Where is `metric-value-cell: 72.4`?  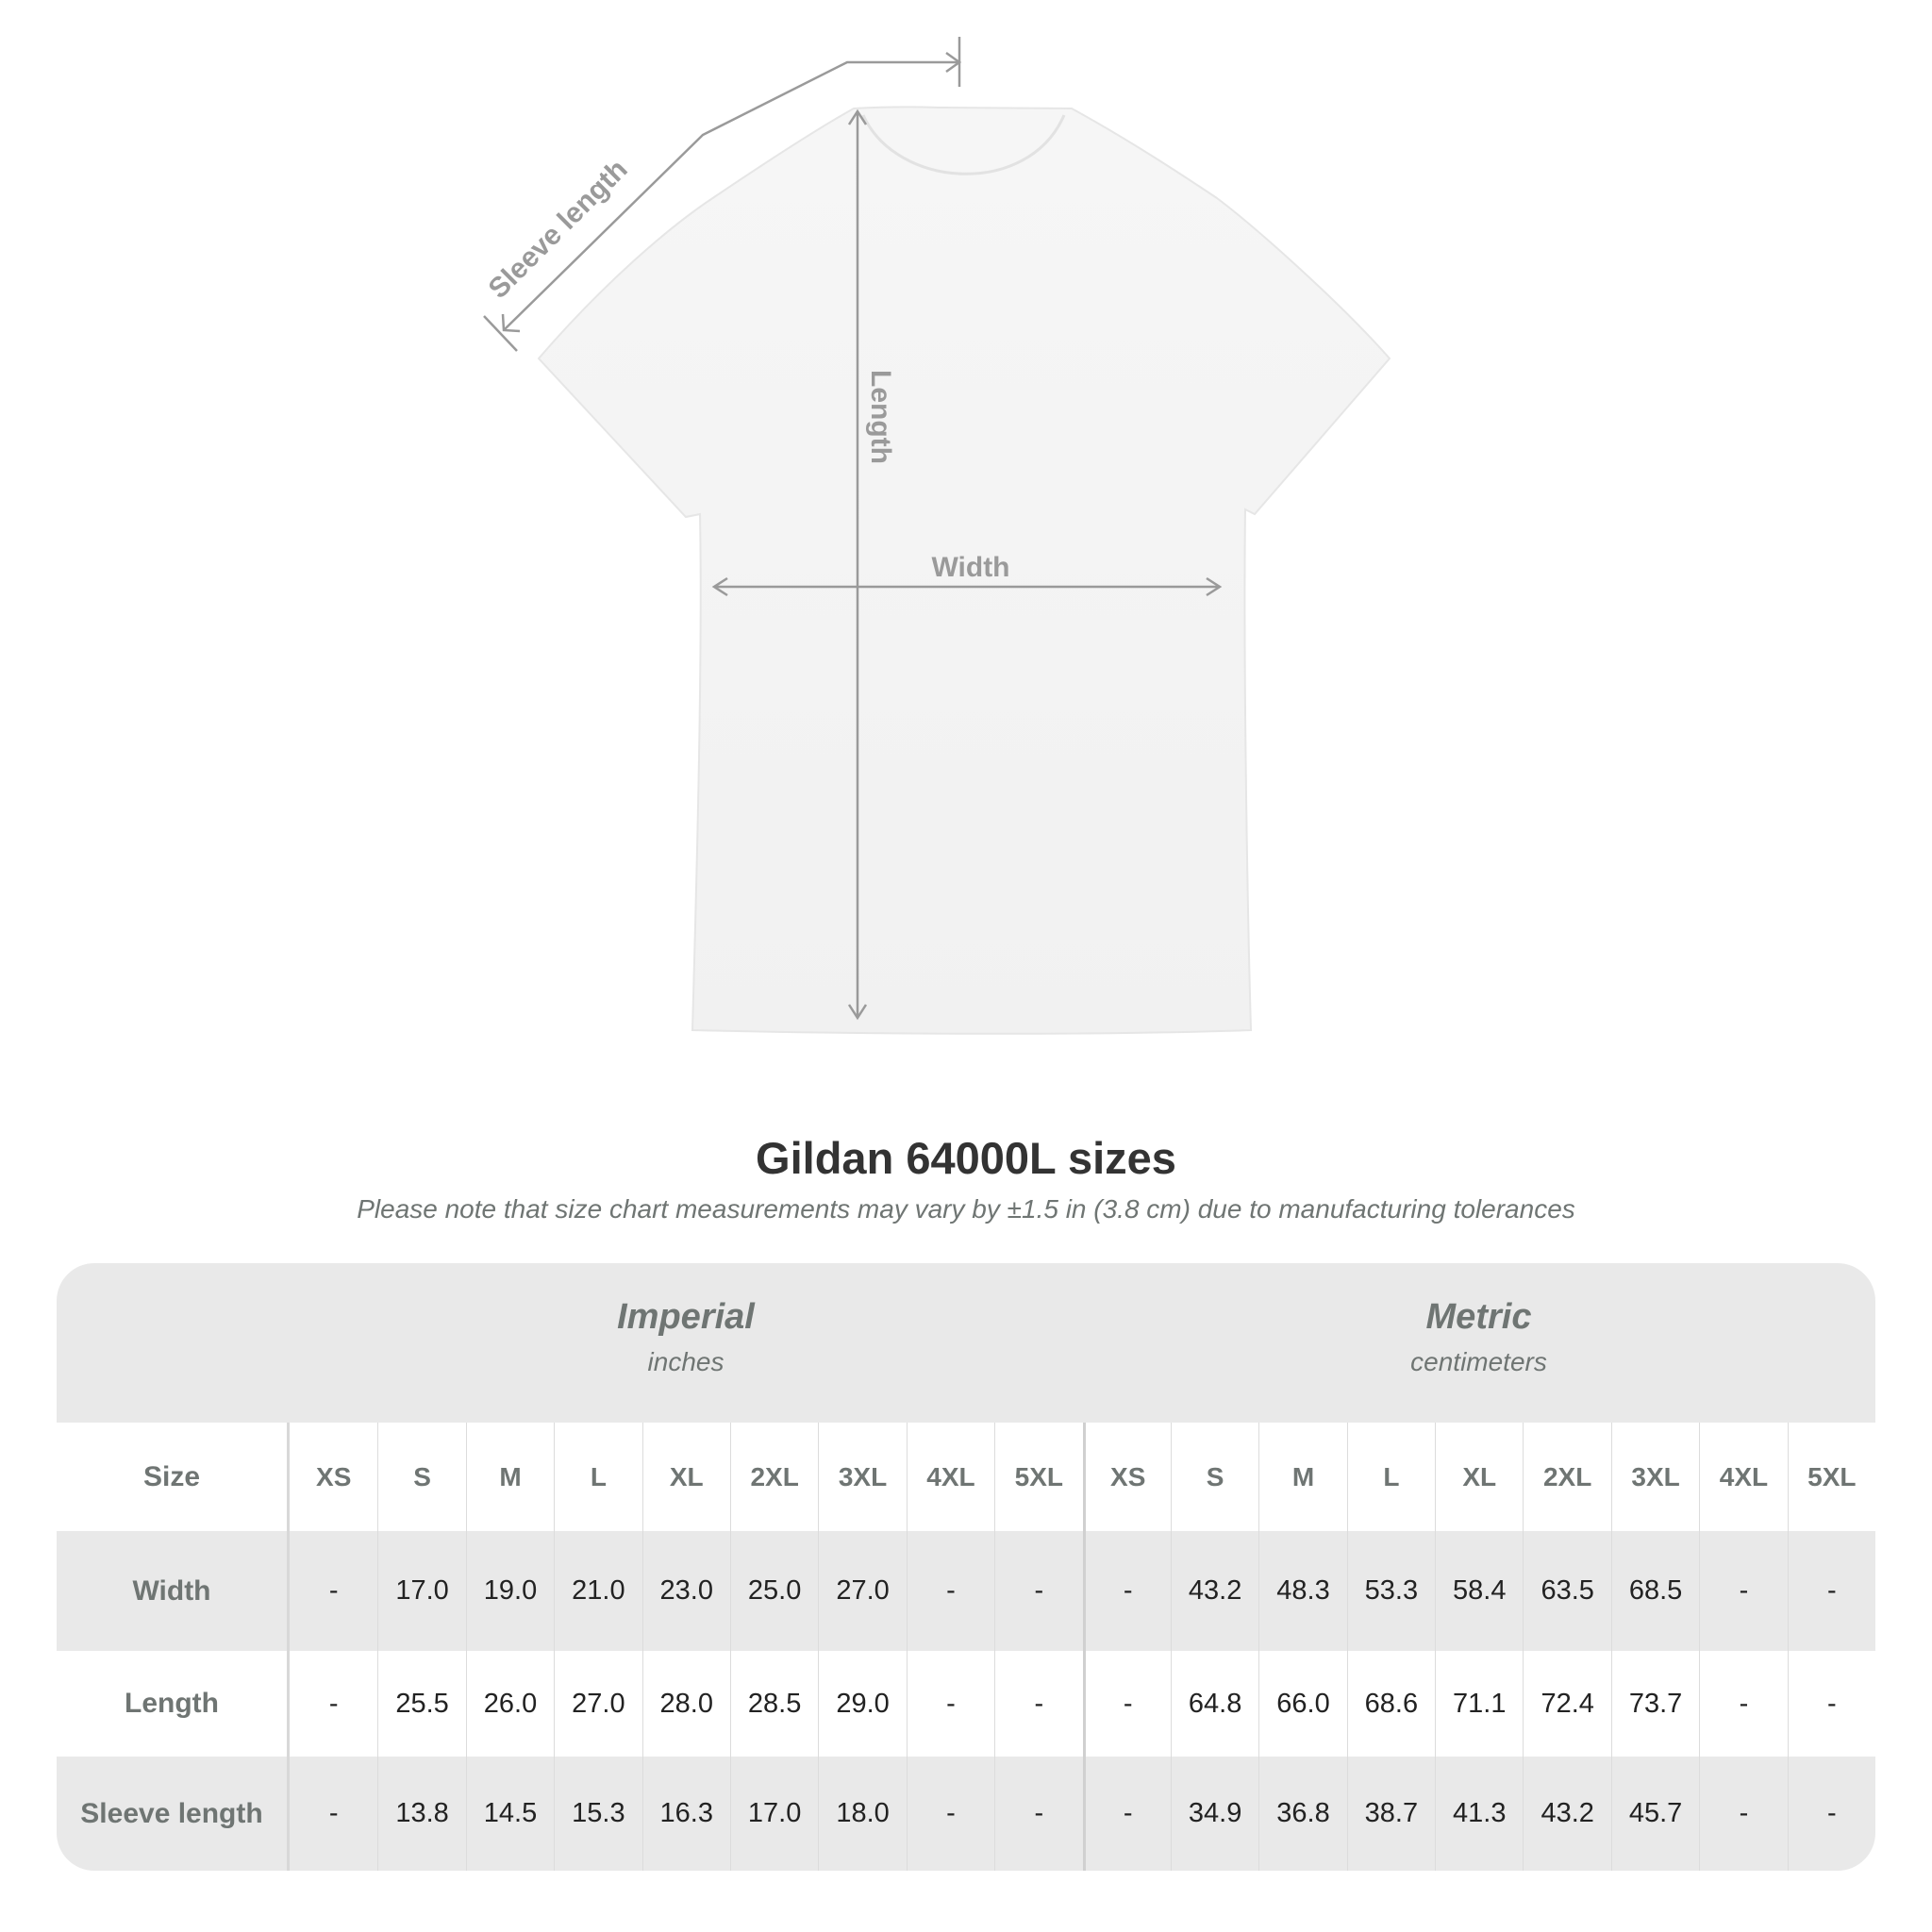
metric-value-cell: 72.4 is located at coordinates (1567, 1704).